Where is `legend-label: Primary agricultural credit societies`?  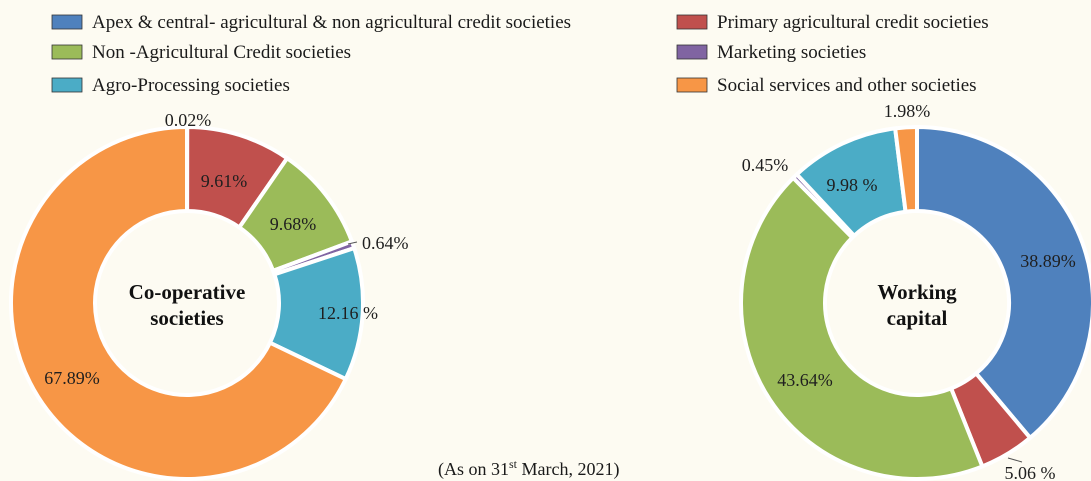
legend-label: Primary agricultural credit societies is located at coordinates (853, 22).